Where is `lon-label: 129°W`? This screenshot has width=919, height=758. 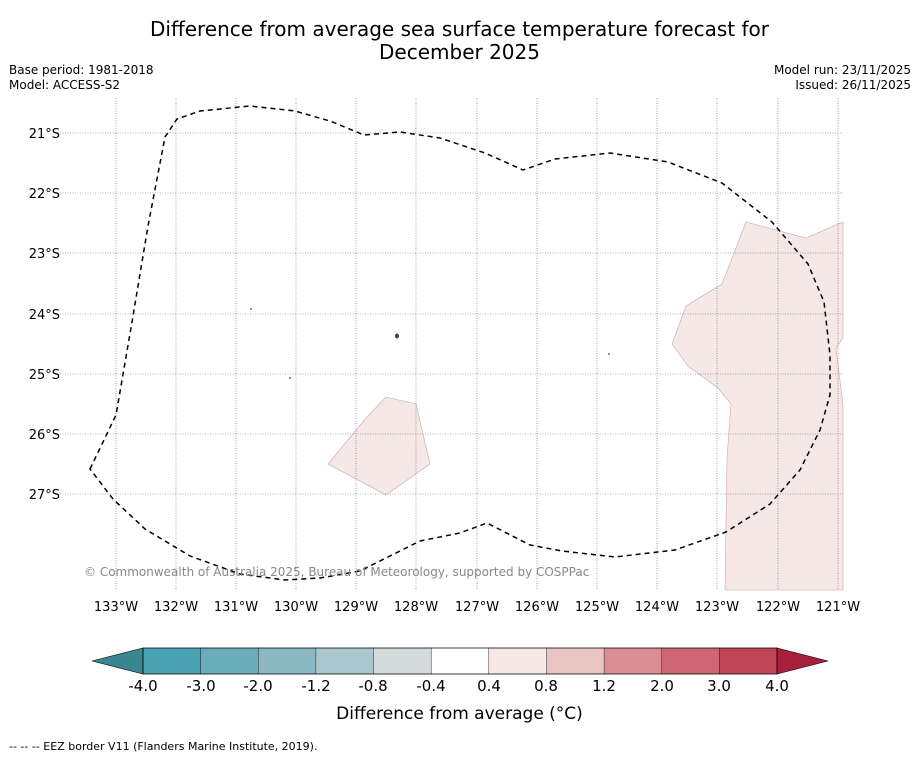
lon-label: 129°W is located at coordinates (356, 607).